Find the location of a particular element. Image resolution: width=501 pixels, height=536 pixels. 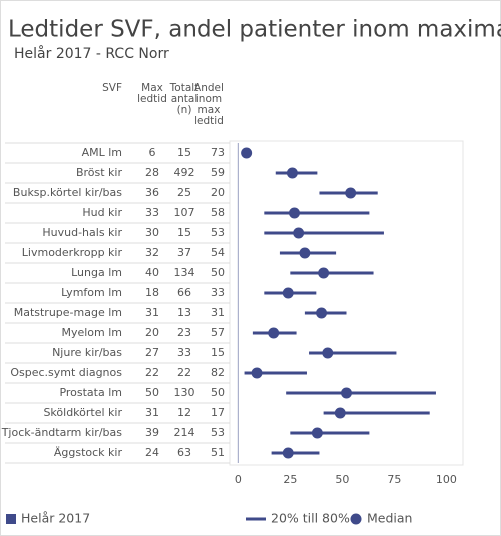

column-header: max is located at coordinates (209, 110).